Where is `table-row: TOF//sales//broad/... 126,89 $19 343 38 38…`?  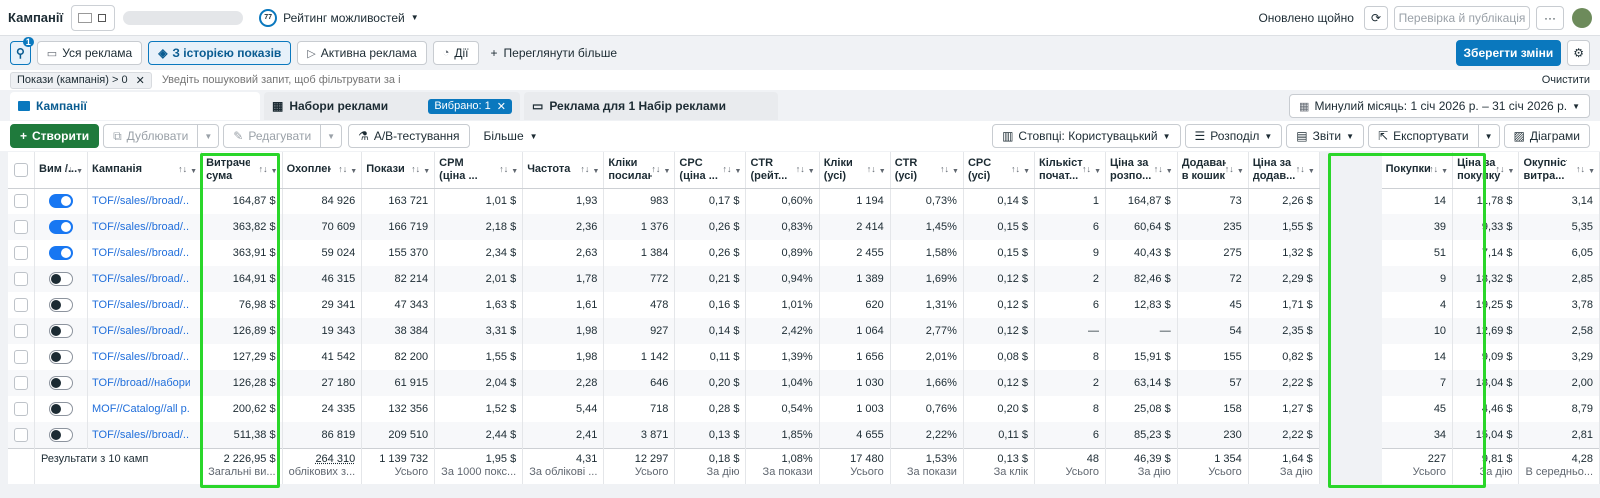
table-row: TOF//sales//broad/... 126,89 $19 343 38 38… is located at coordinates (804, 331).